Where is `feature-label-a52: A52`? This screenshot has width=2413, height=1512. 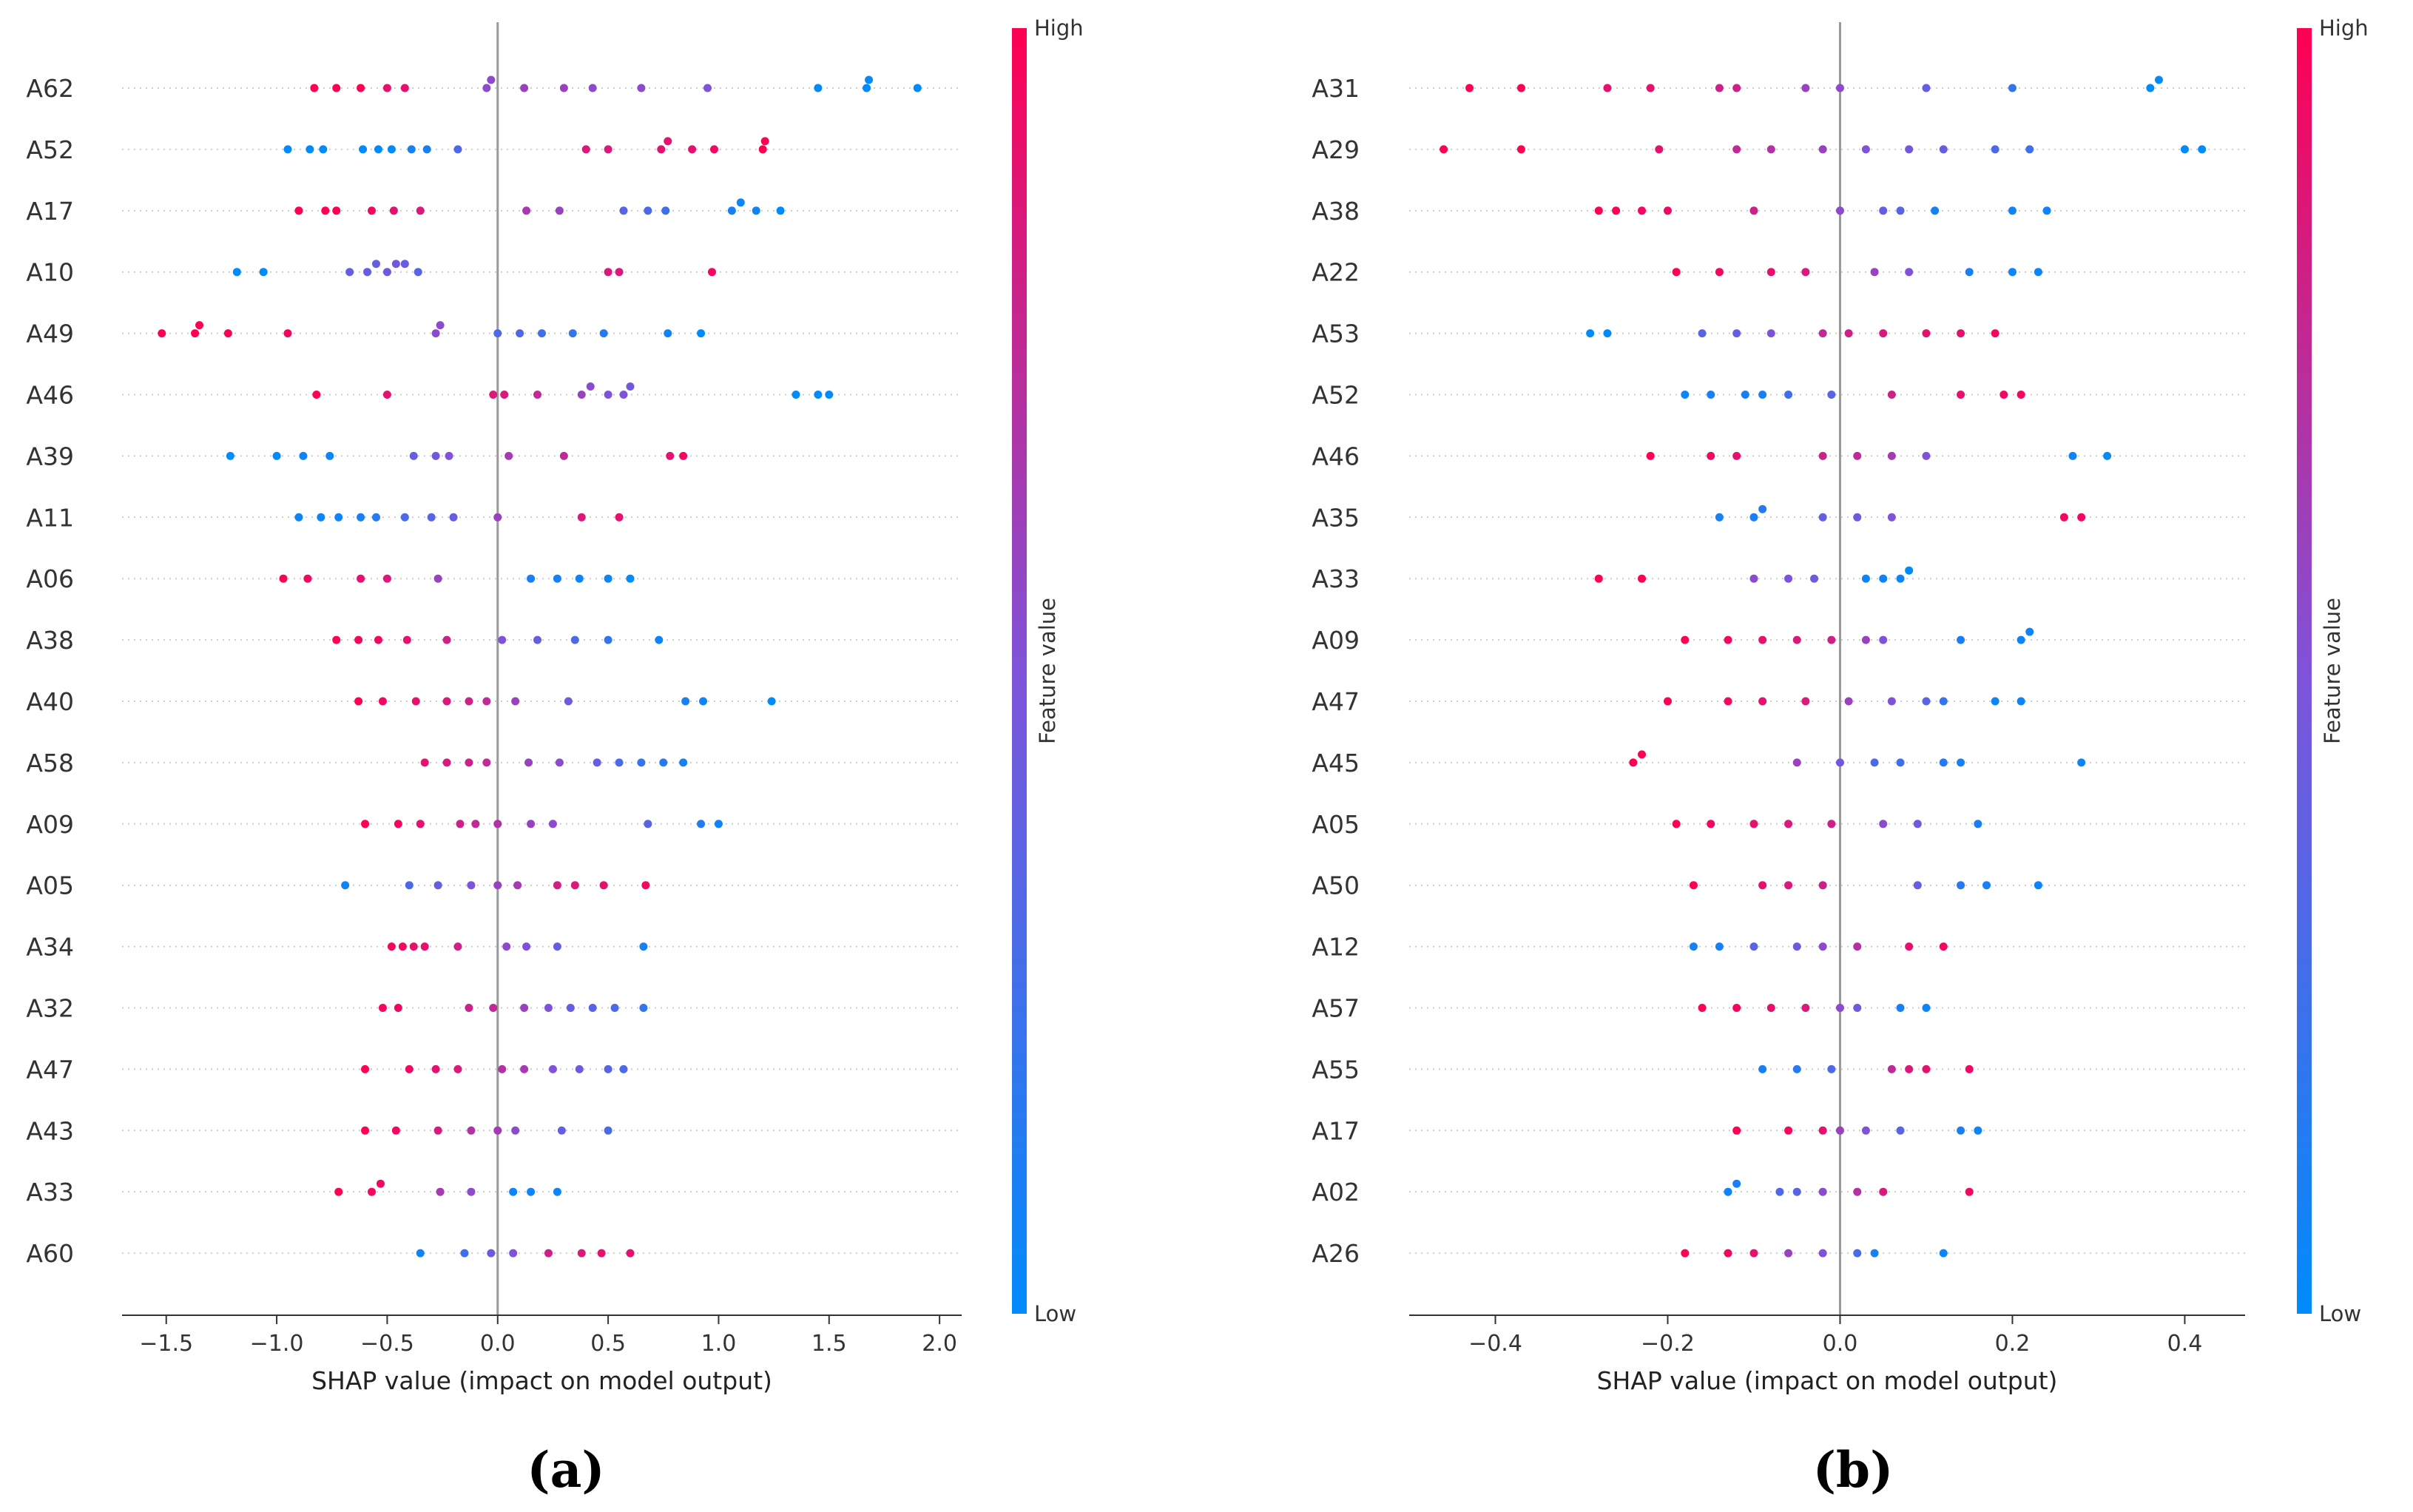
feature-label-a52: A52 is located at coordinates (1336, 395).